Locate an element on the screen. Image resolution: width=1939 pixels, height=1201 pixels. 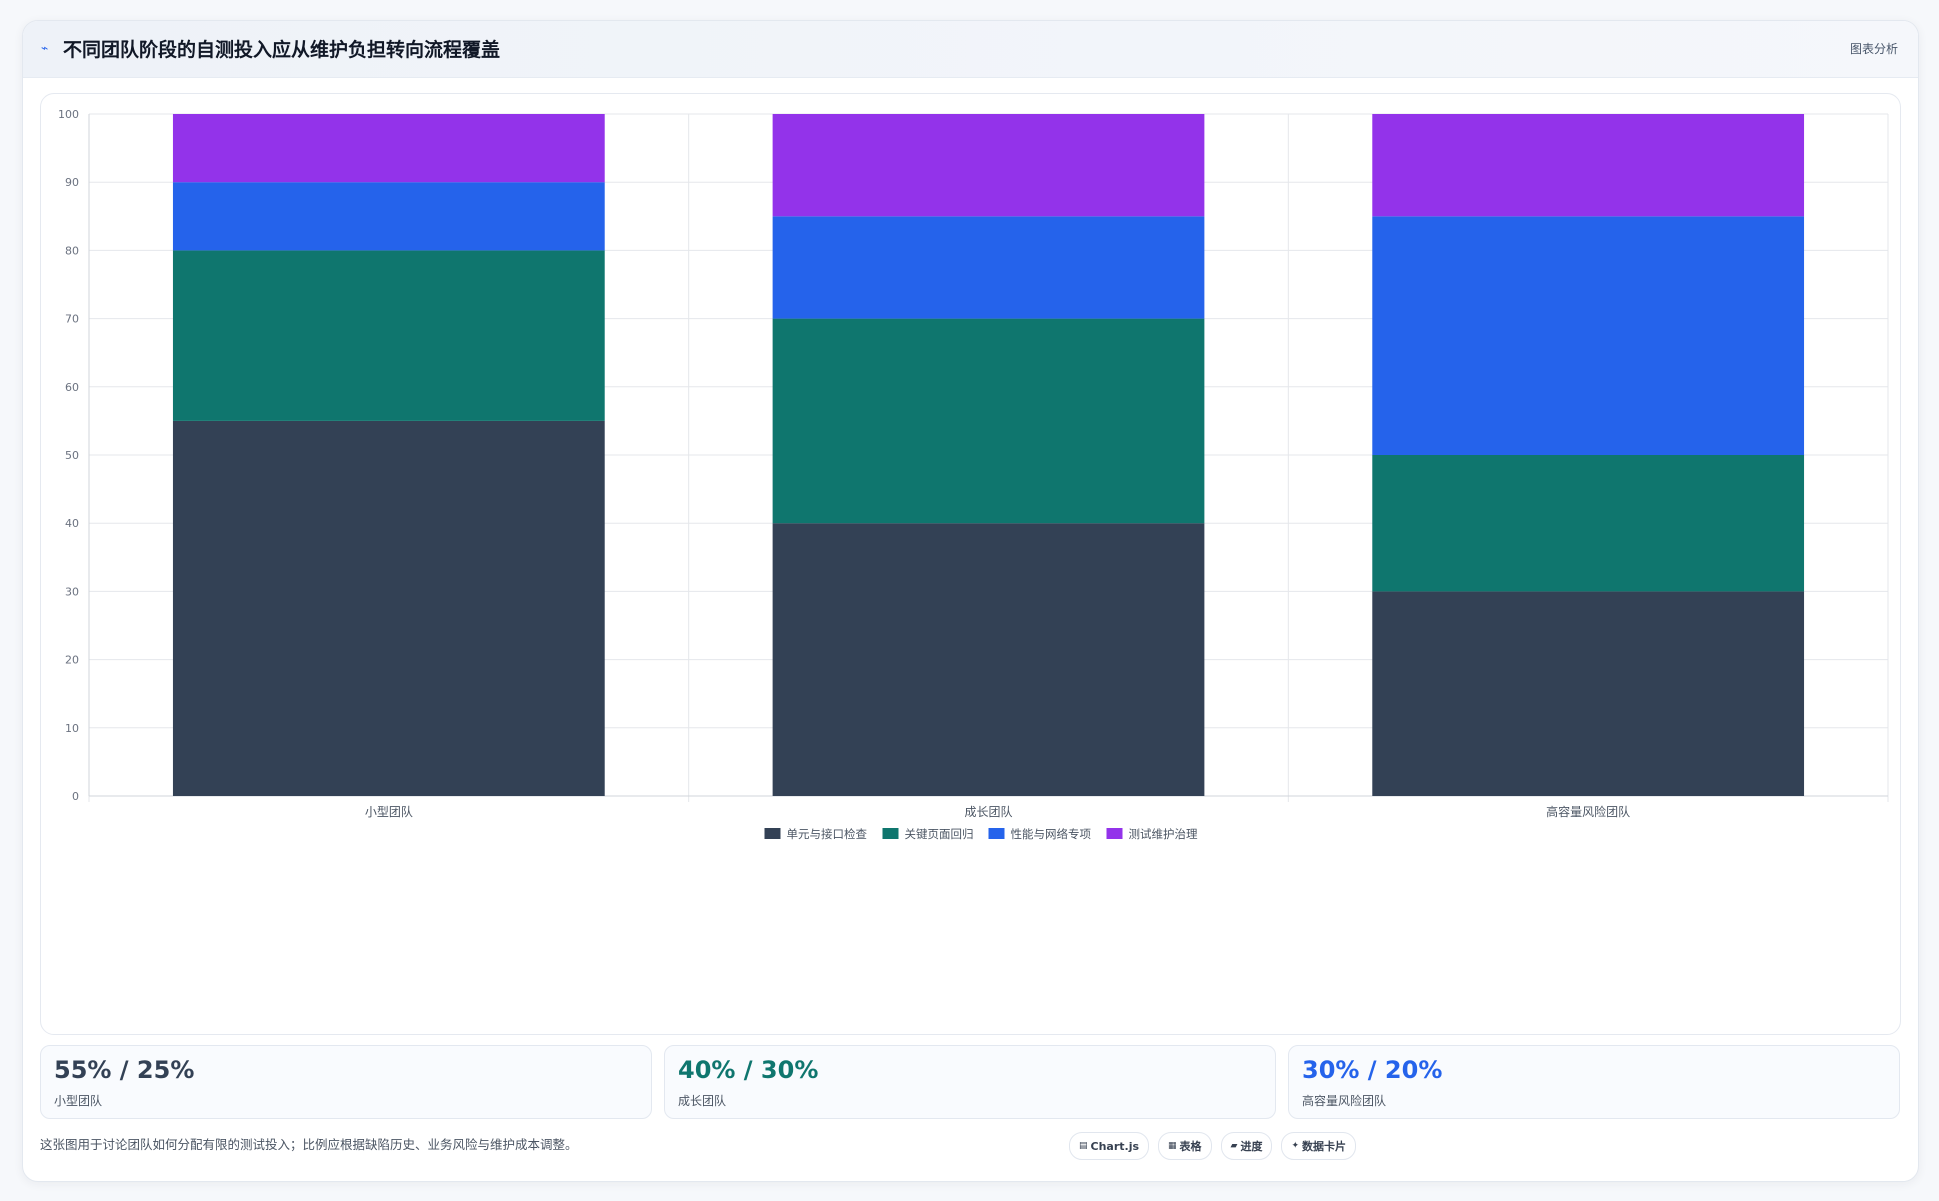
progress-icon: ▰ is located at coordinates (1234, 1146).